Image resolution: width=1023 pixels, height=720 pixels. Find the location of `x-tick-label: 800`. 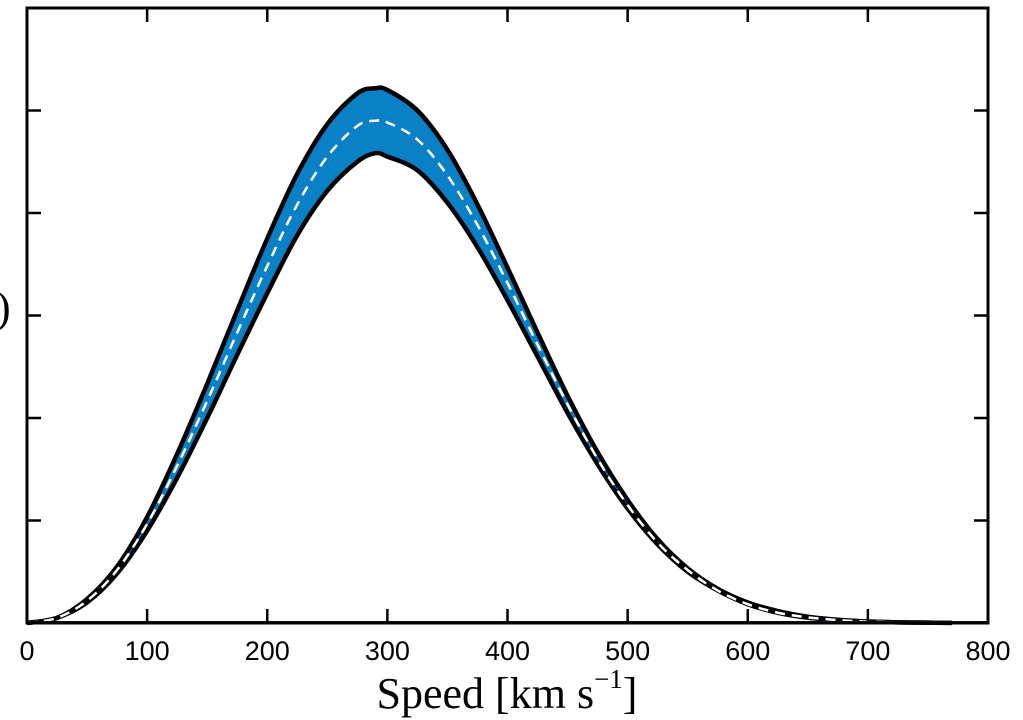

x-tick-label: 800 is located at coordinates (987, 651).